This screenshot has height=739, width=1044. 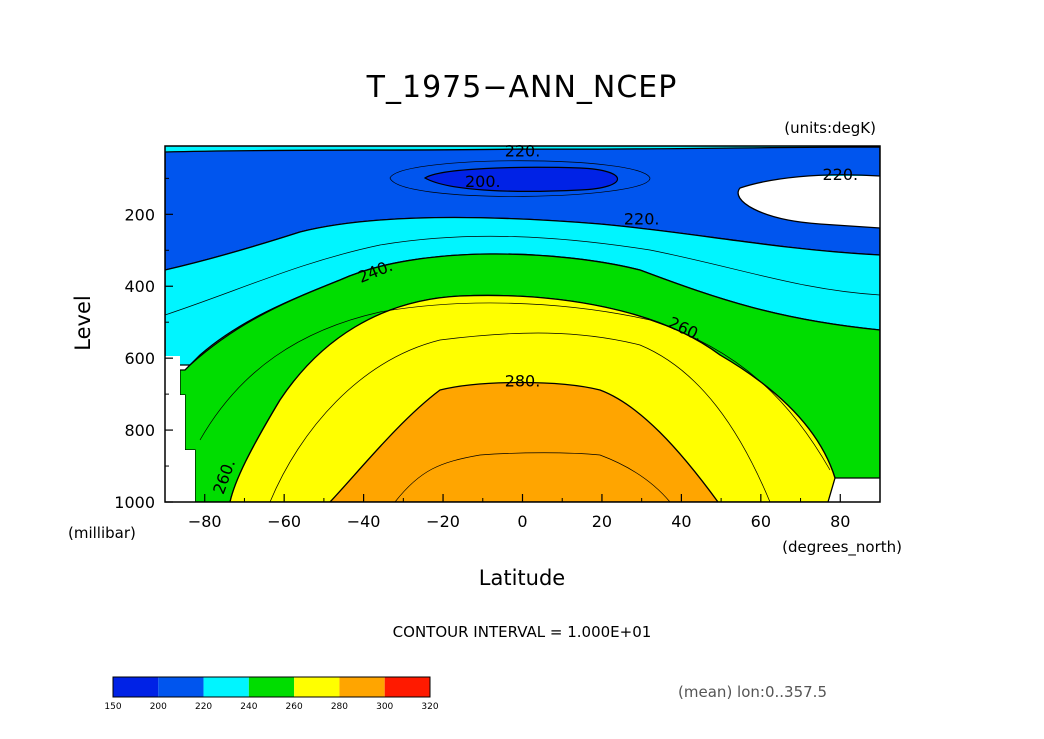 What do you see at coordinates (443, 521) in the screenshot?
I see `x-tick-label: −20` at bounding box center [443, 521].